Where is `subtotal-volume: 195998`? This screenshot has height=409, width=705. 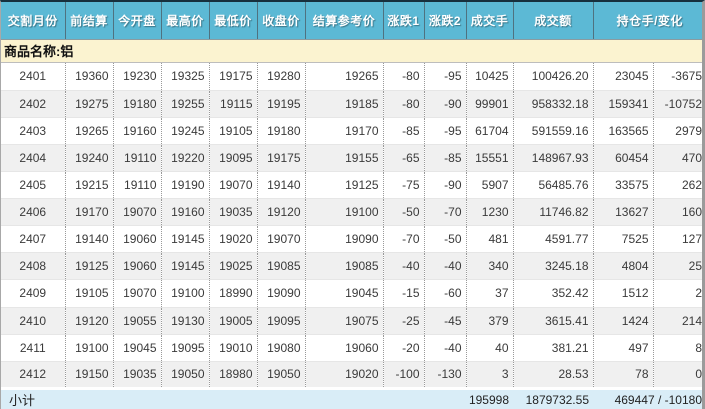 subtotal-volume: 195998 is located at coordinates (489, 398).